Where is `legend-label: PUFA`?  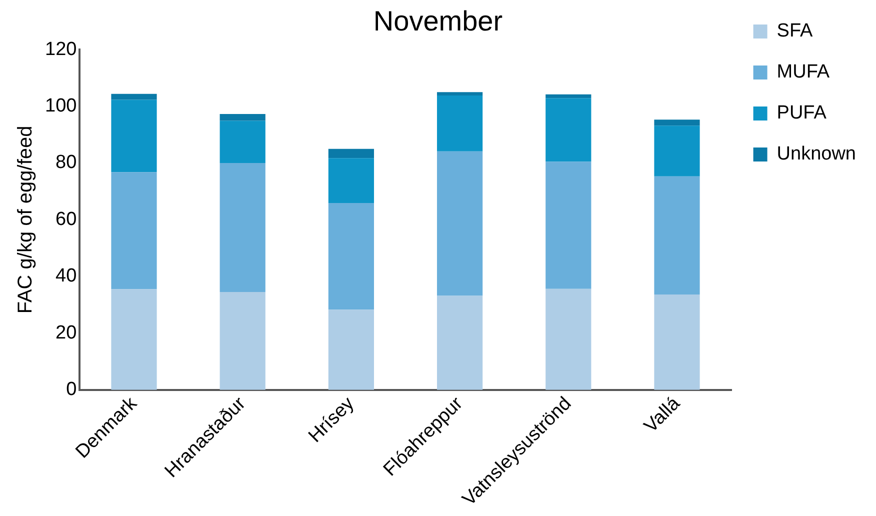 legend-label: PUFA is located at coordinates (801, 113).